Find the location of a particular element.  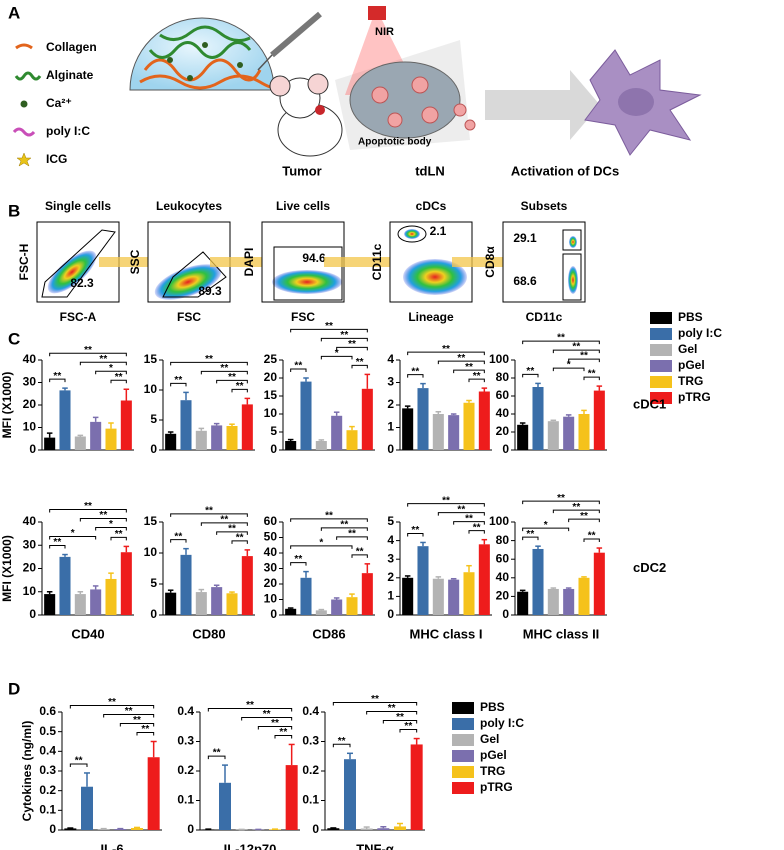

y-tick-label: 0.2 is located at coordinates (47, 790).